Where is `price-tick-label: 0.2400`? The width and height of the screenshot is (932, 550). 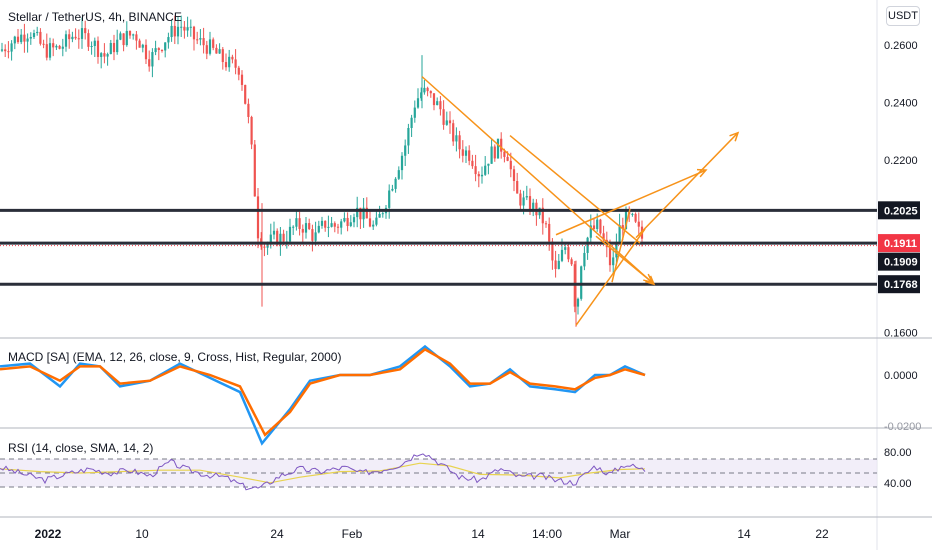 price-tick-label: 0.2400 is located at coordinates (901, 104).